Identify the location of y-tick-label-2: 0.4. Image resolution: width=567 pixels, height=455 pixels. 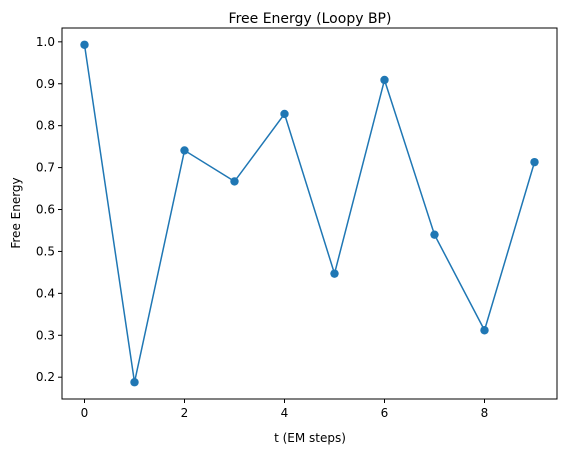
(45, 293).